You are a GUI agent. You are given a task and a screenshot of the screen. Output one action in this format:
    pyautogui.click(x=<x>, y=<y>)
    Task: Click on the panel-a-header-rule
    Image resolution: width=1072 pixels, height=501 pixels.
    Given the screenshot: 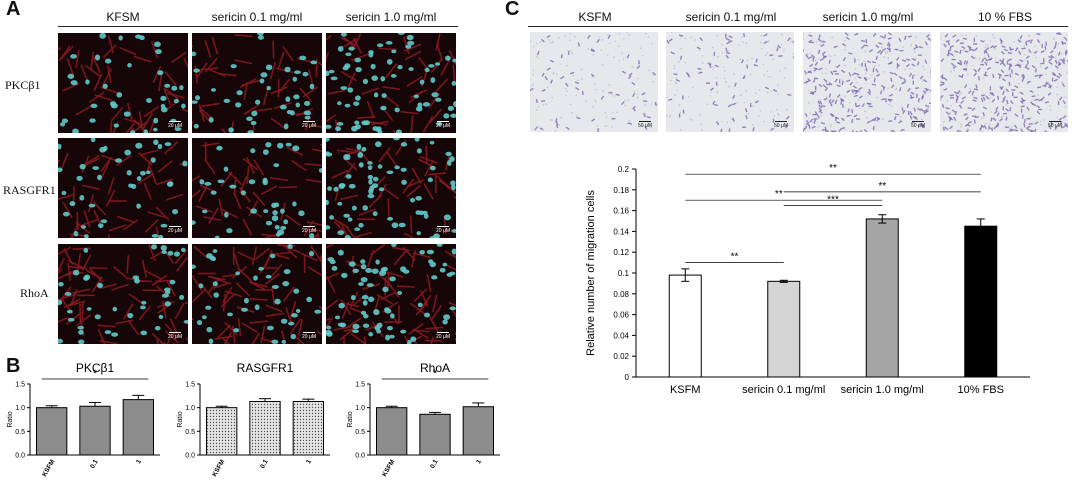 What is the action you would take?
    pyautogui.click(x=258, y=26)
    